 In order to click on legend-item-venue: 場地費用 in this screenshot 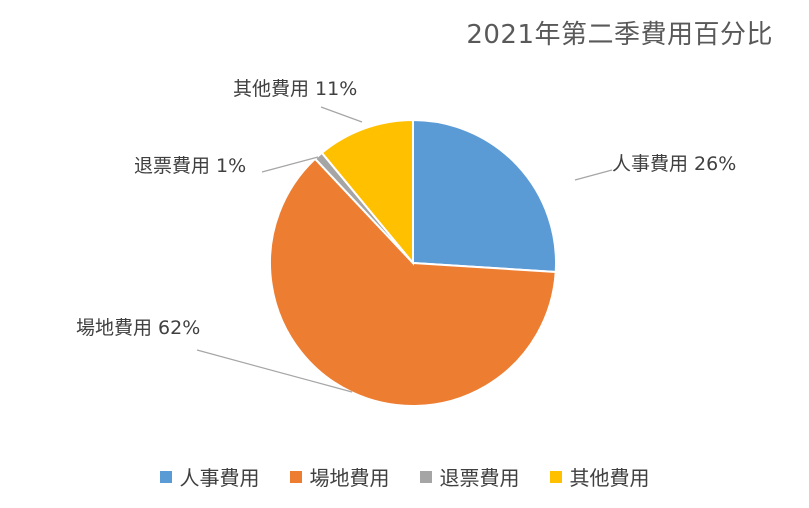, I will do `click(339, 476)`.